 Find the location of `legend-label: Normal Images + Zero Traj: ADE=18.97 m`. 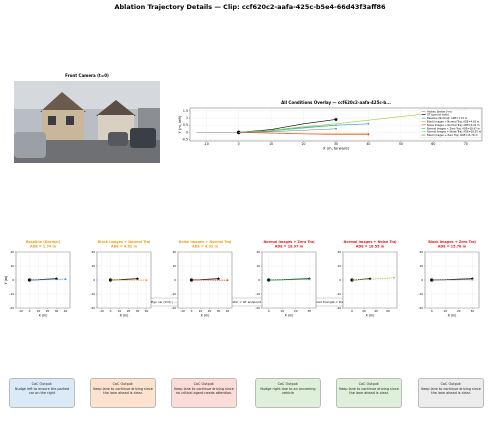

legend-label: Normal Images + Zero Traj: ADE=18.97 m is located at coordinates (454, 128).